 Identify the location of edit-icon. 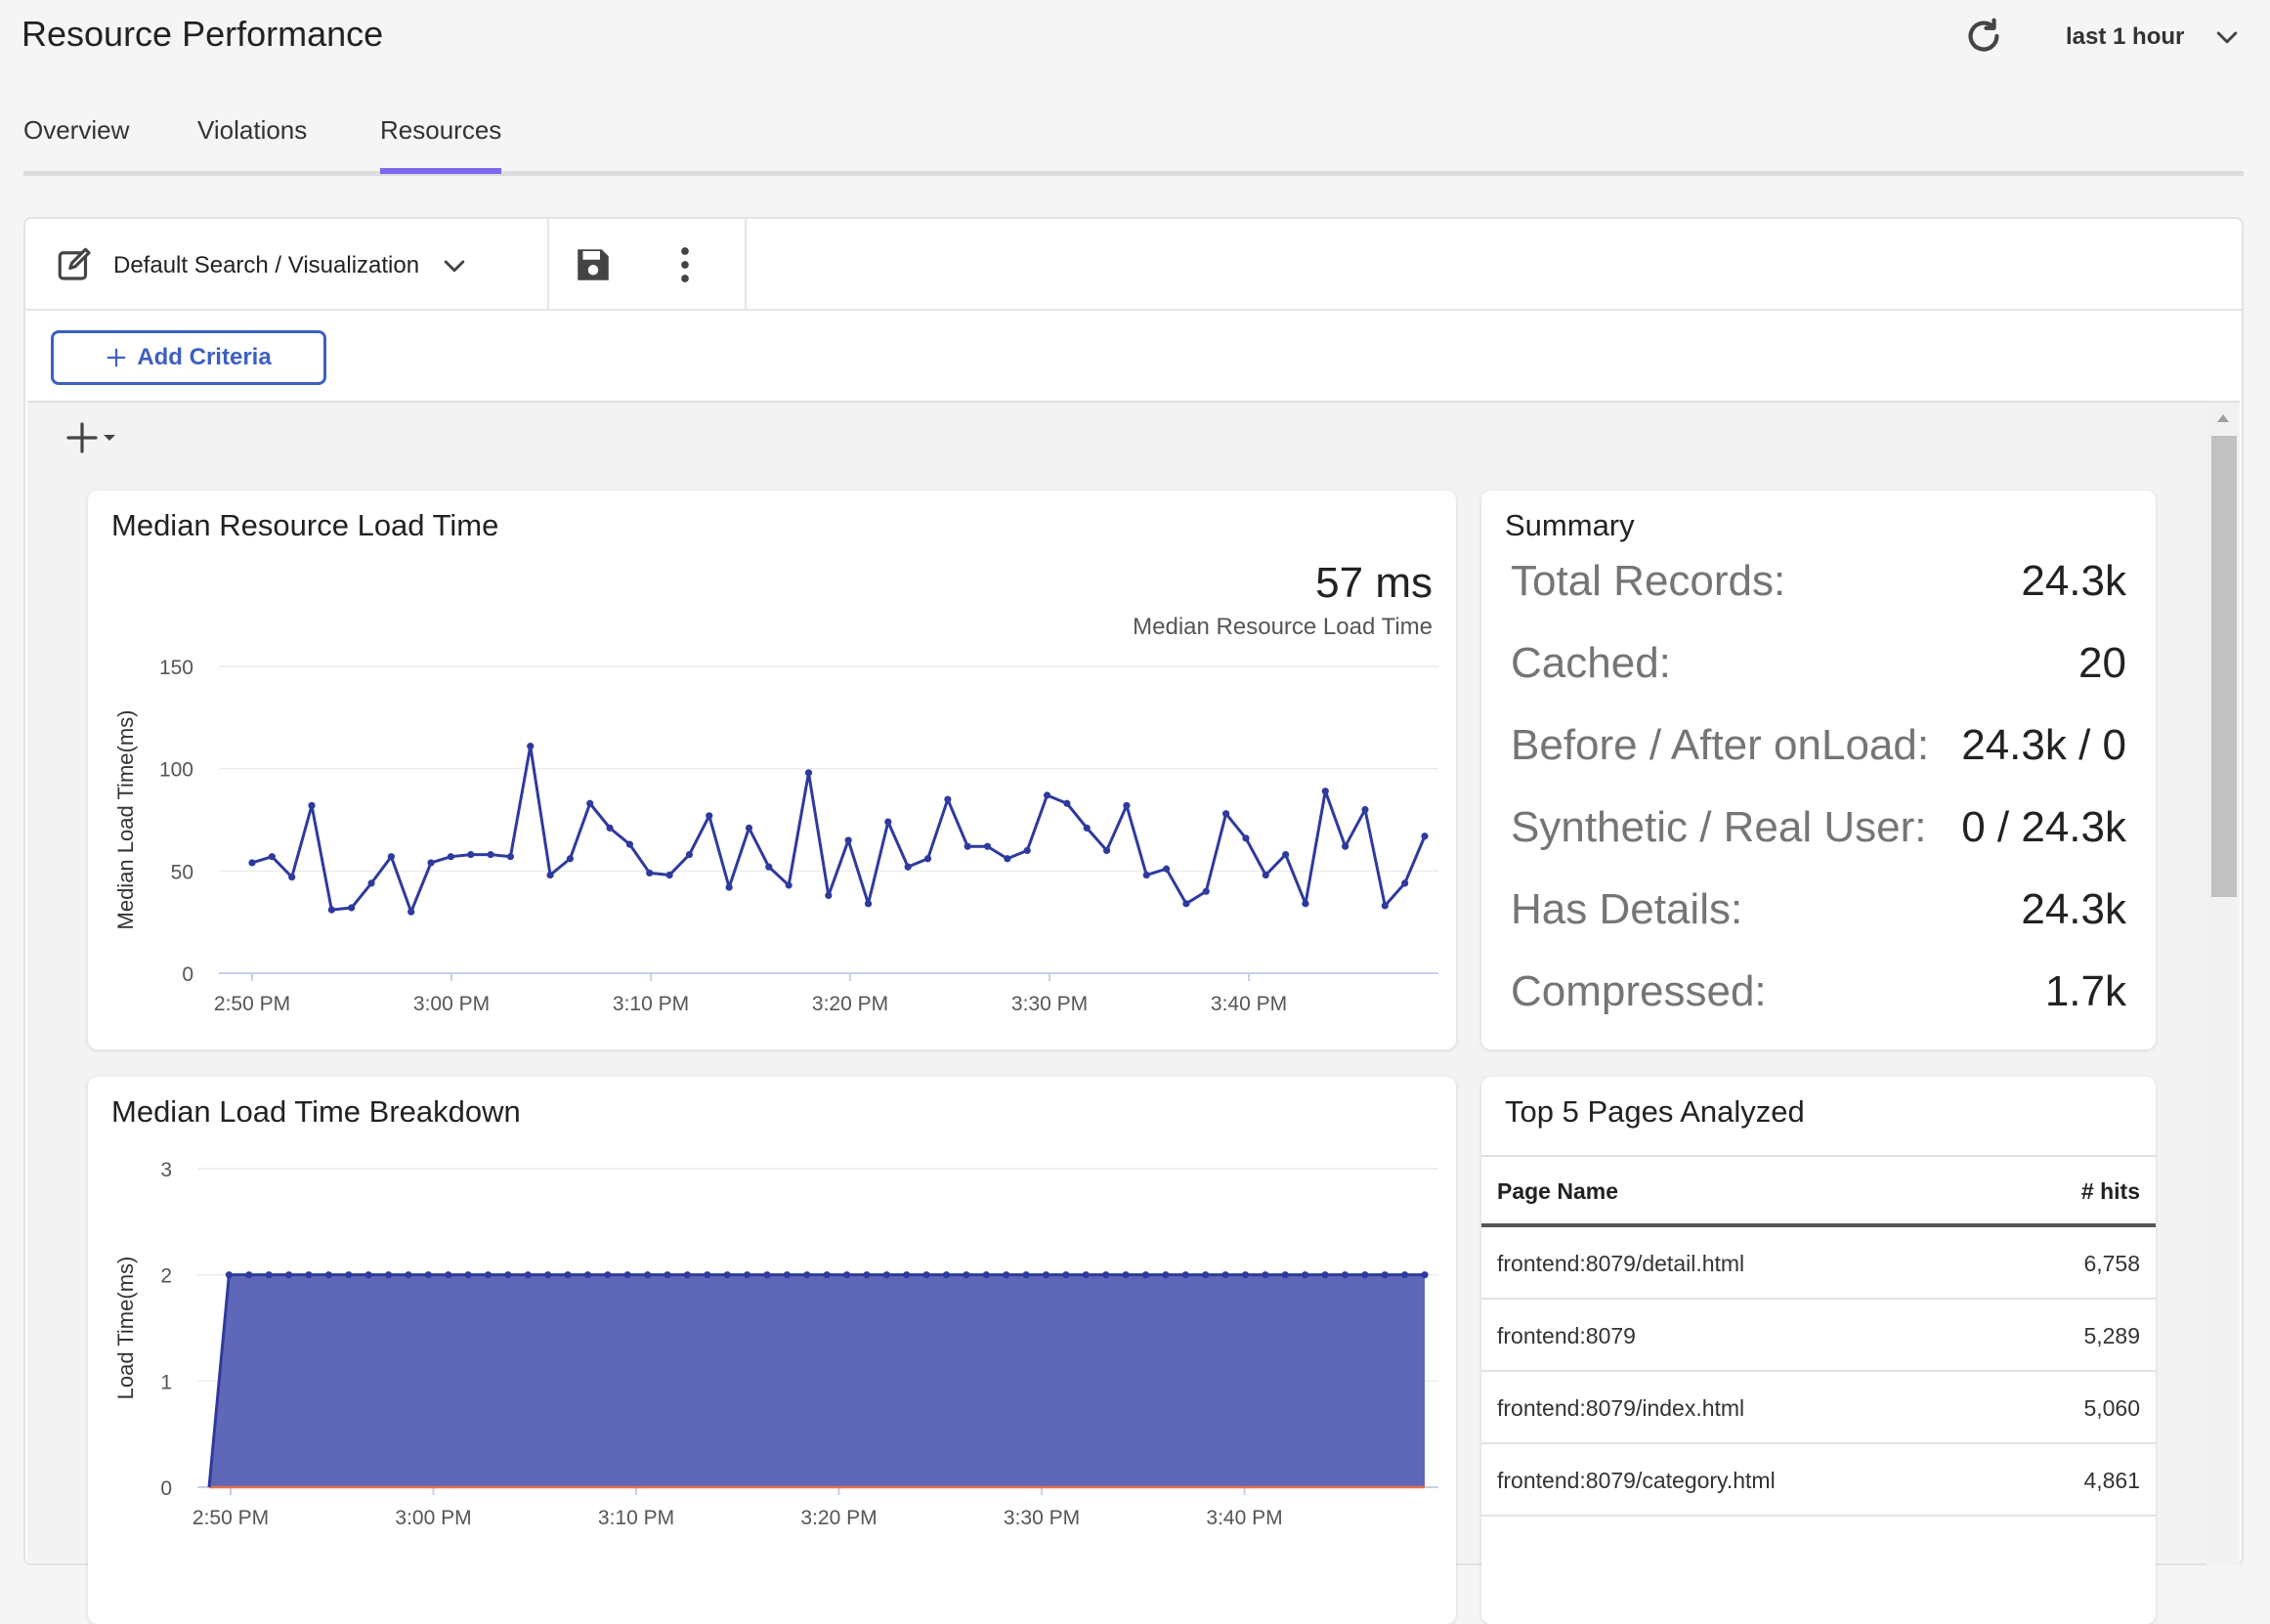
(75, 265).